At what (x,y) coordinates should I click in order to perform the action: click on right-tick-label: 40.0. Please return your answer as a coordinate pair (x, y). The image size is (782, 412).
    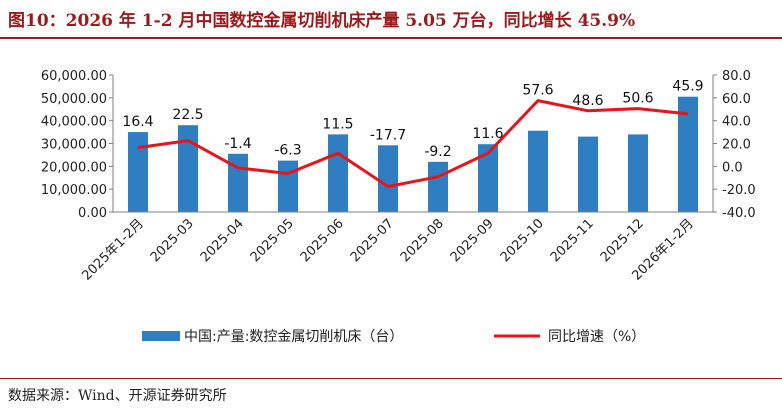
    Looking at the image, I should click on (736, 122).